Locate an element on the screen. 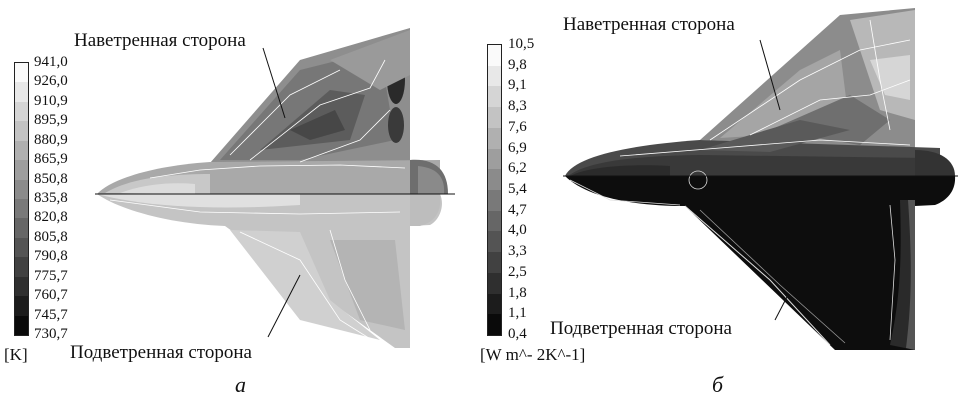 The image size is (958, 405). colorbar-tick-label: 4,7 is located at coordinates (517, 209).